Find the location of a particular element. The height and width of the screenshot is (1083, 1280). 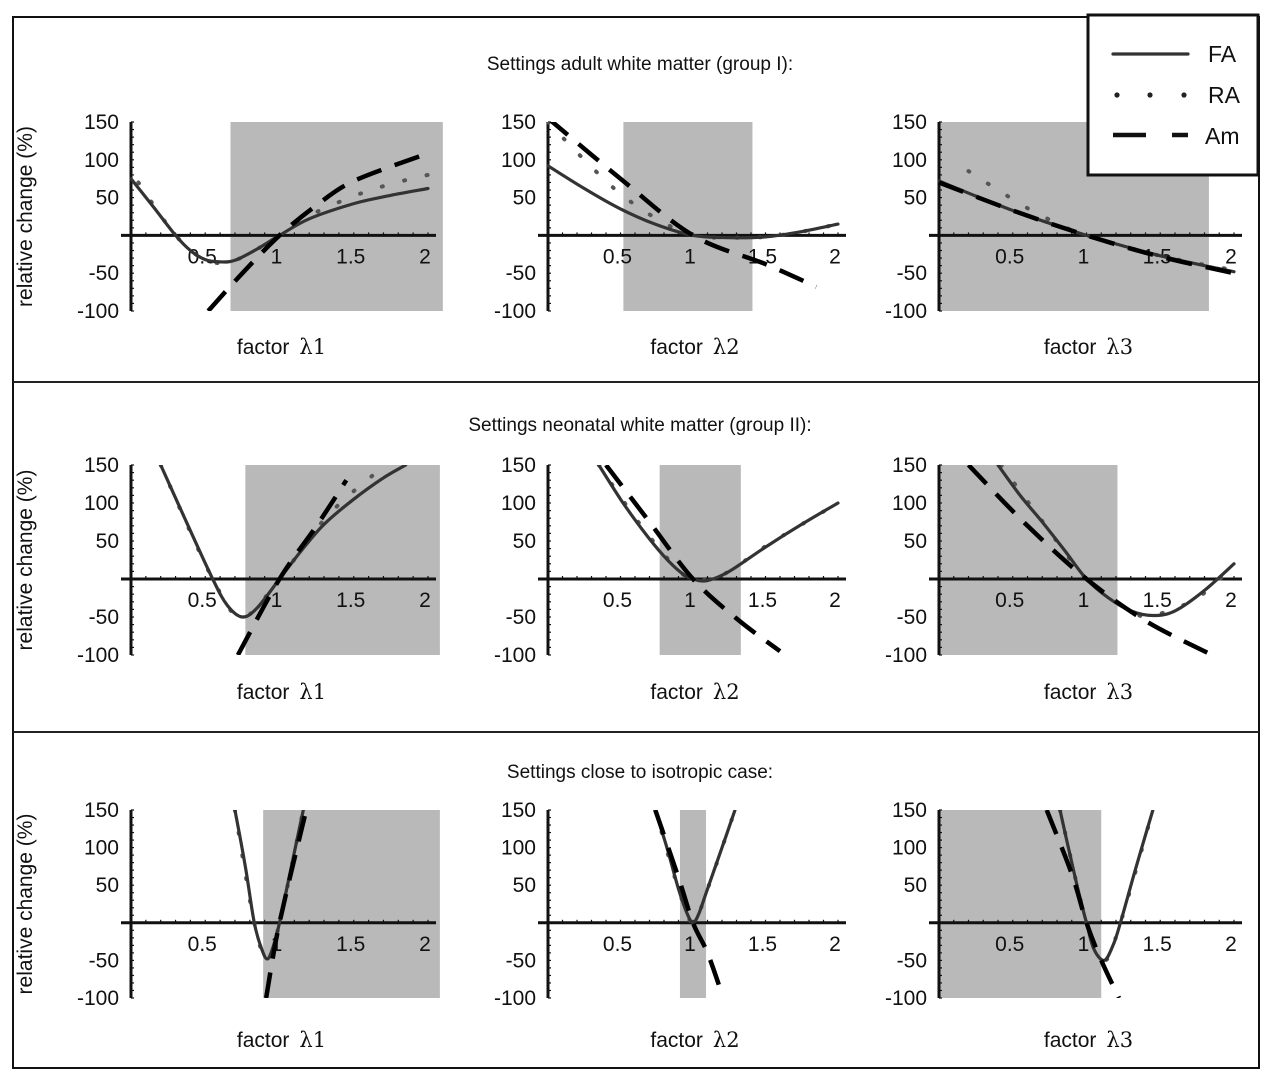

panel-2-1: 0.5 1 1.5 2 150 100 50 -50 -100 factor λ2 is located at coordinates (670, 925).